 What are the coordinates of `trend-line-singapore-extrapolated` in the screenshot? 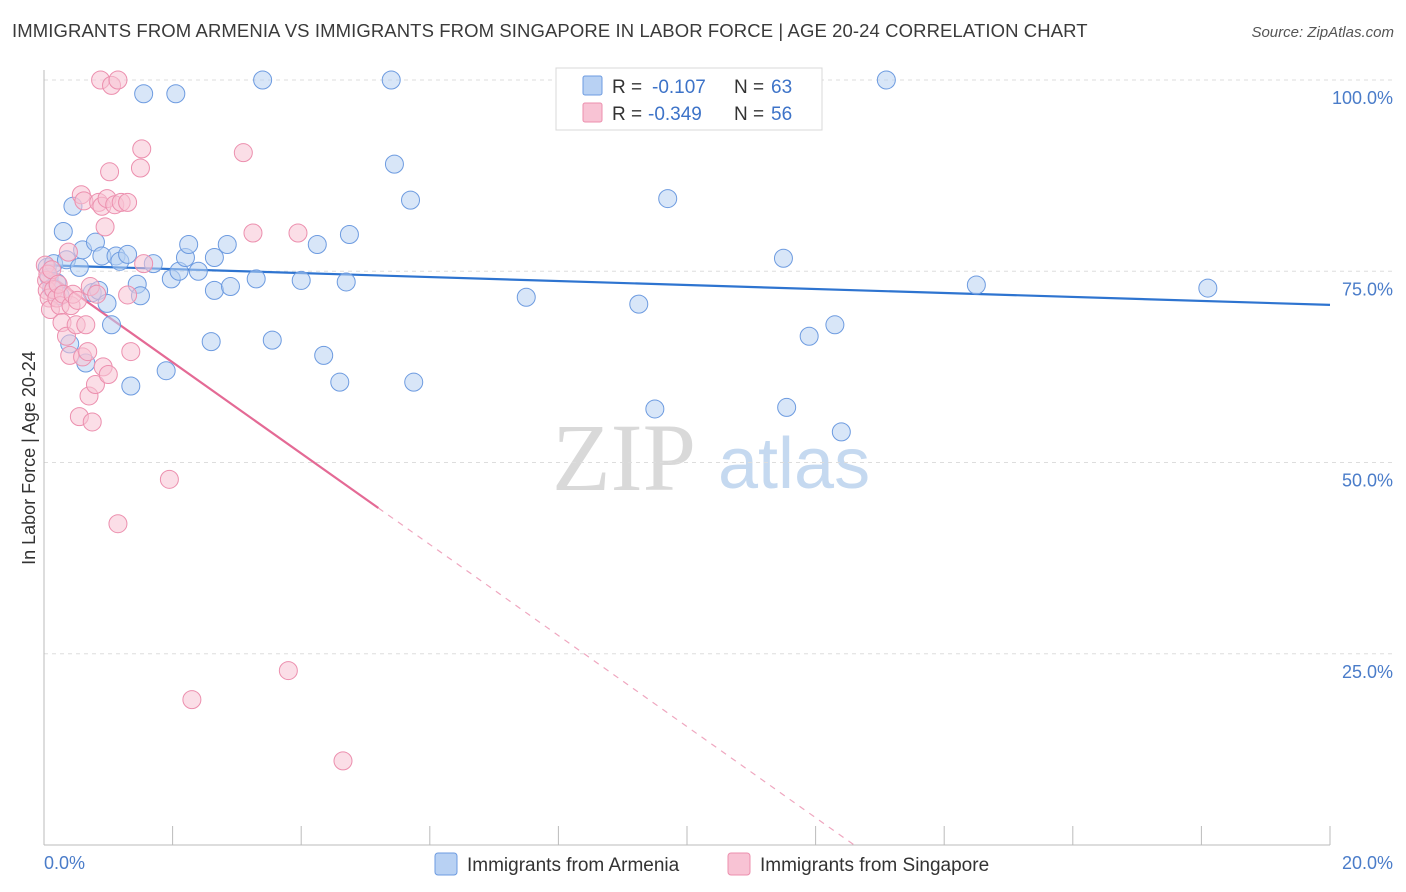 It's located at (616, 676).